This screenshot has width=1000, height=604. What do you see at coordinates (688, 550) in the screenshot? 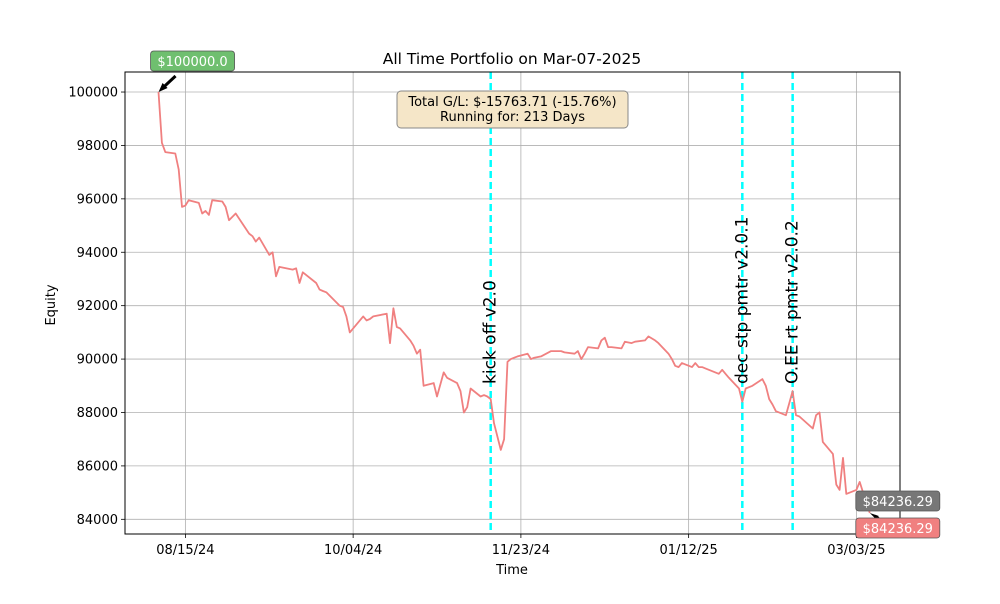
I see `x-tick-label: 01/12/25` at bounding box center [688, 550].